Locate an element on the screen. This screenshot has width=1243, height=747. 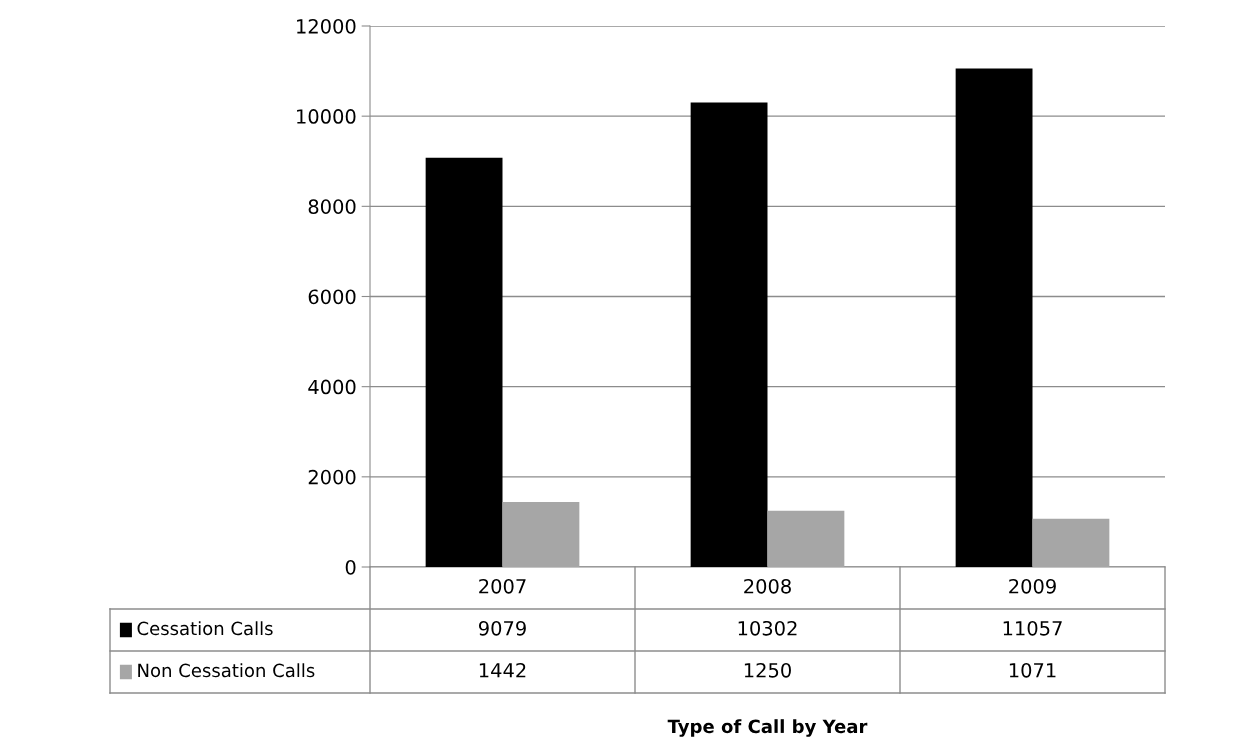
legend-label: Non Cessation Calls is located at coordinates (226, 670).